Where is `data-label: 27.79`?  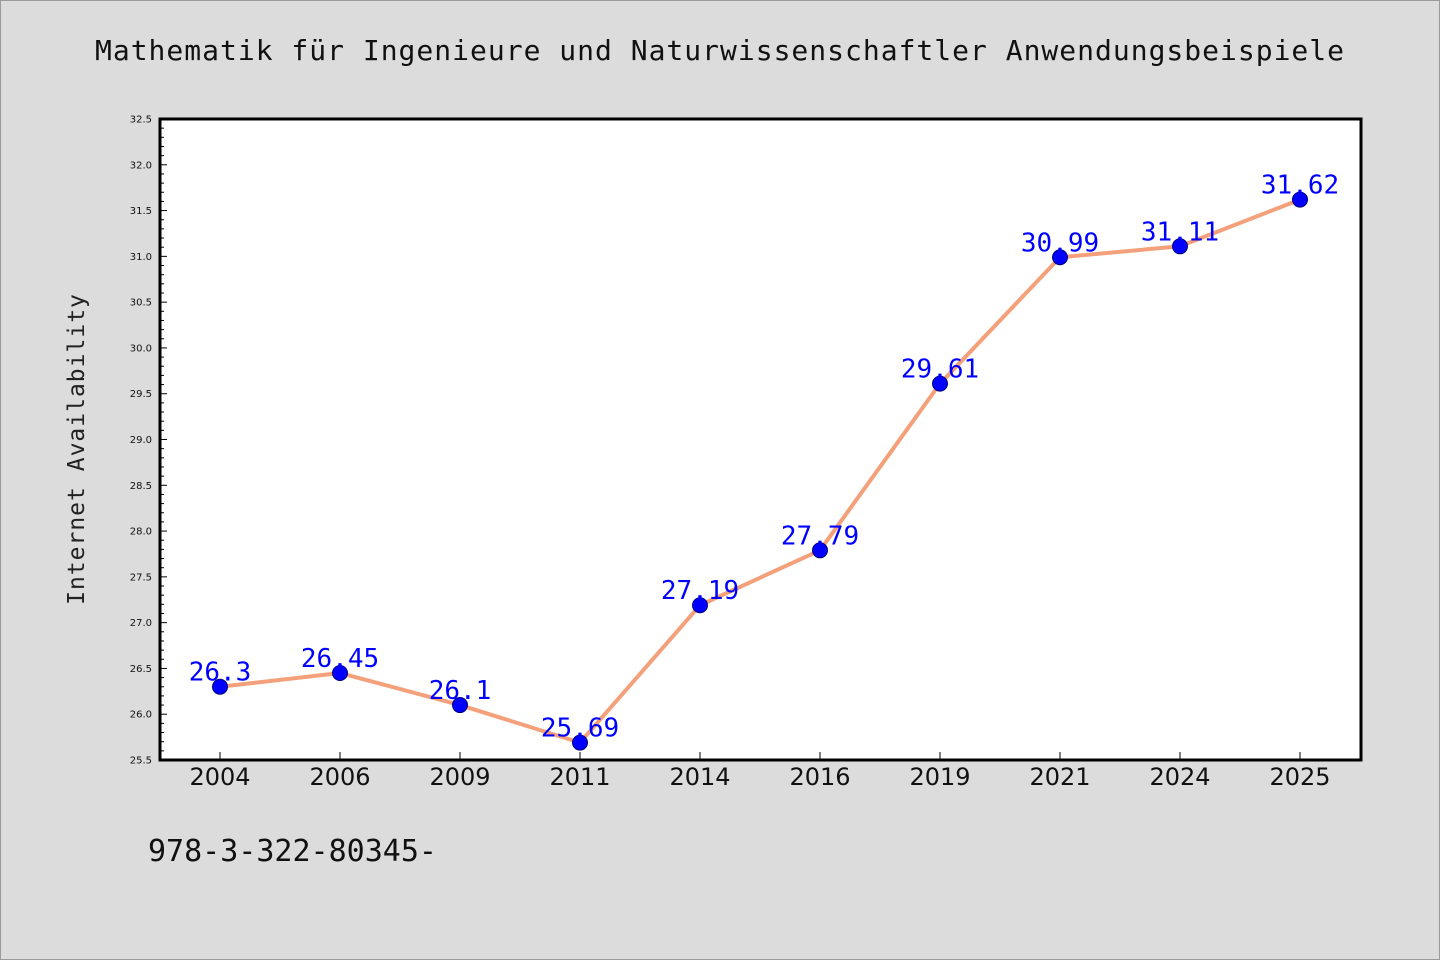
data-label: 27.79 is located at coordinates (820, 536).